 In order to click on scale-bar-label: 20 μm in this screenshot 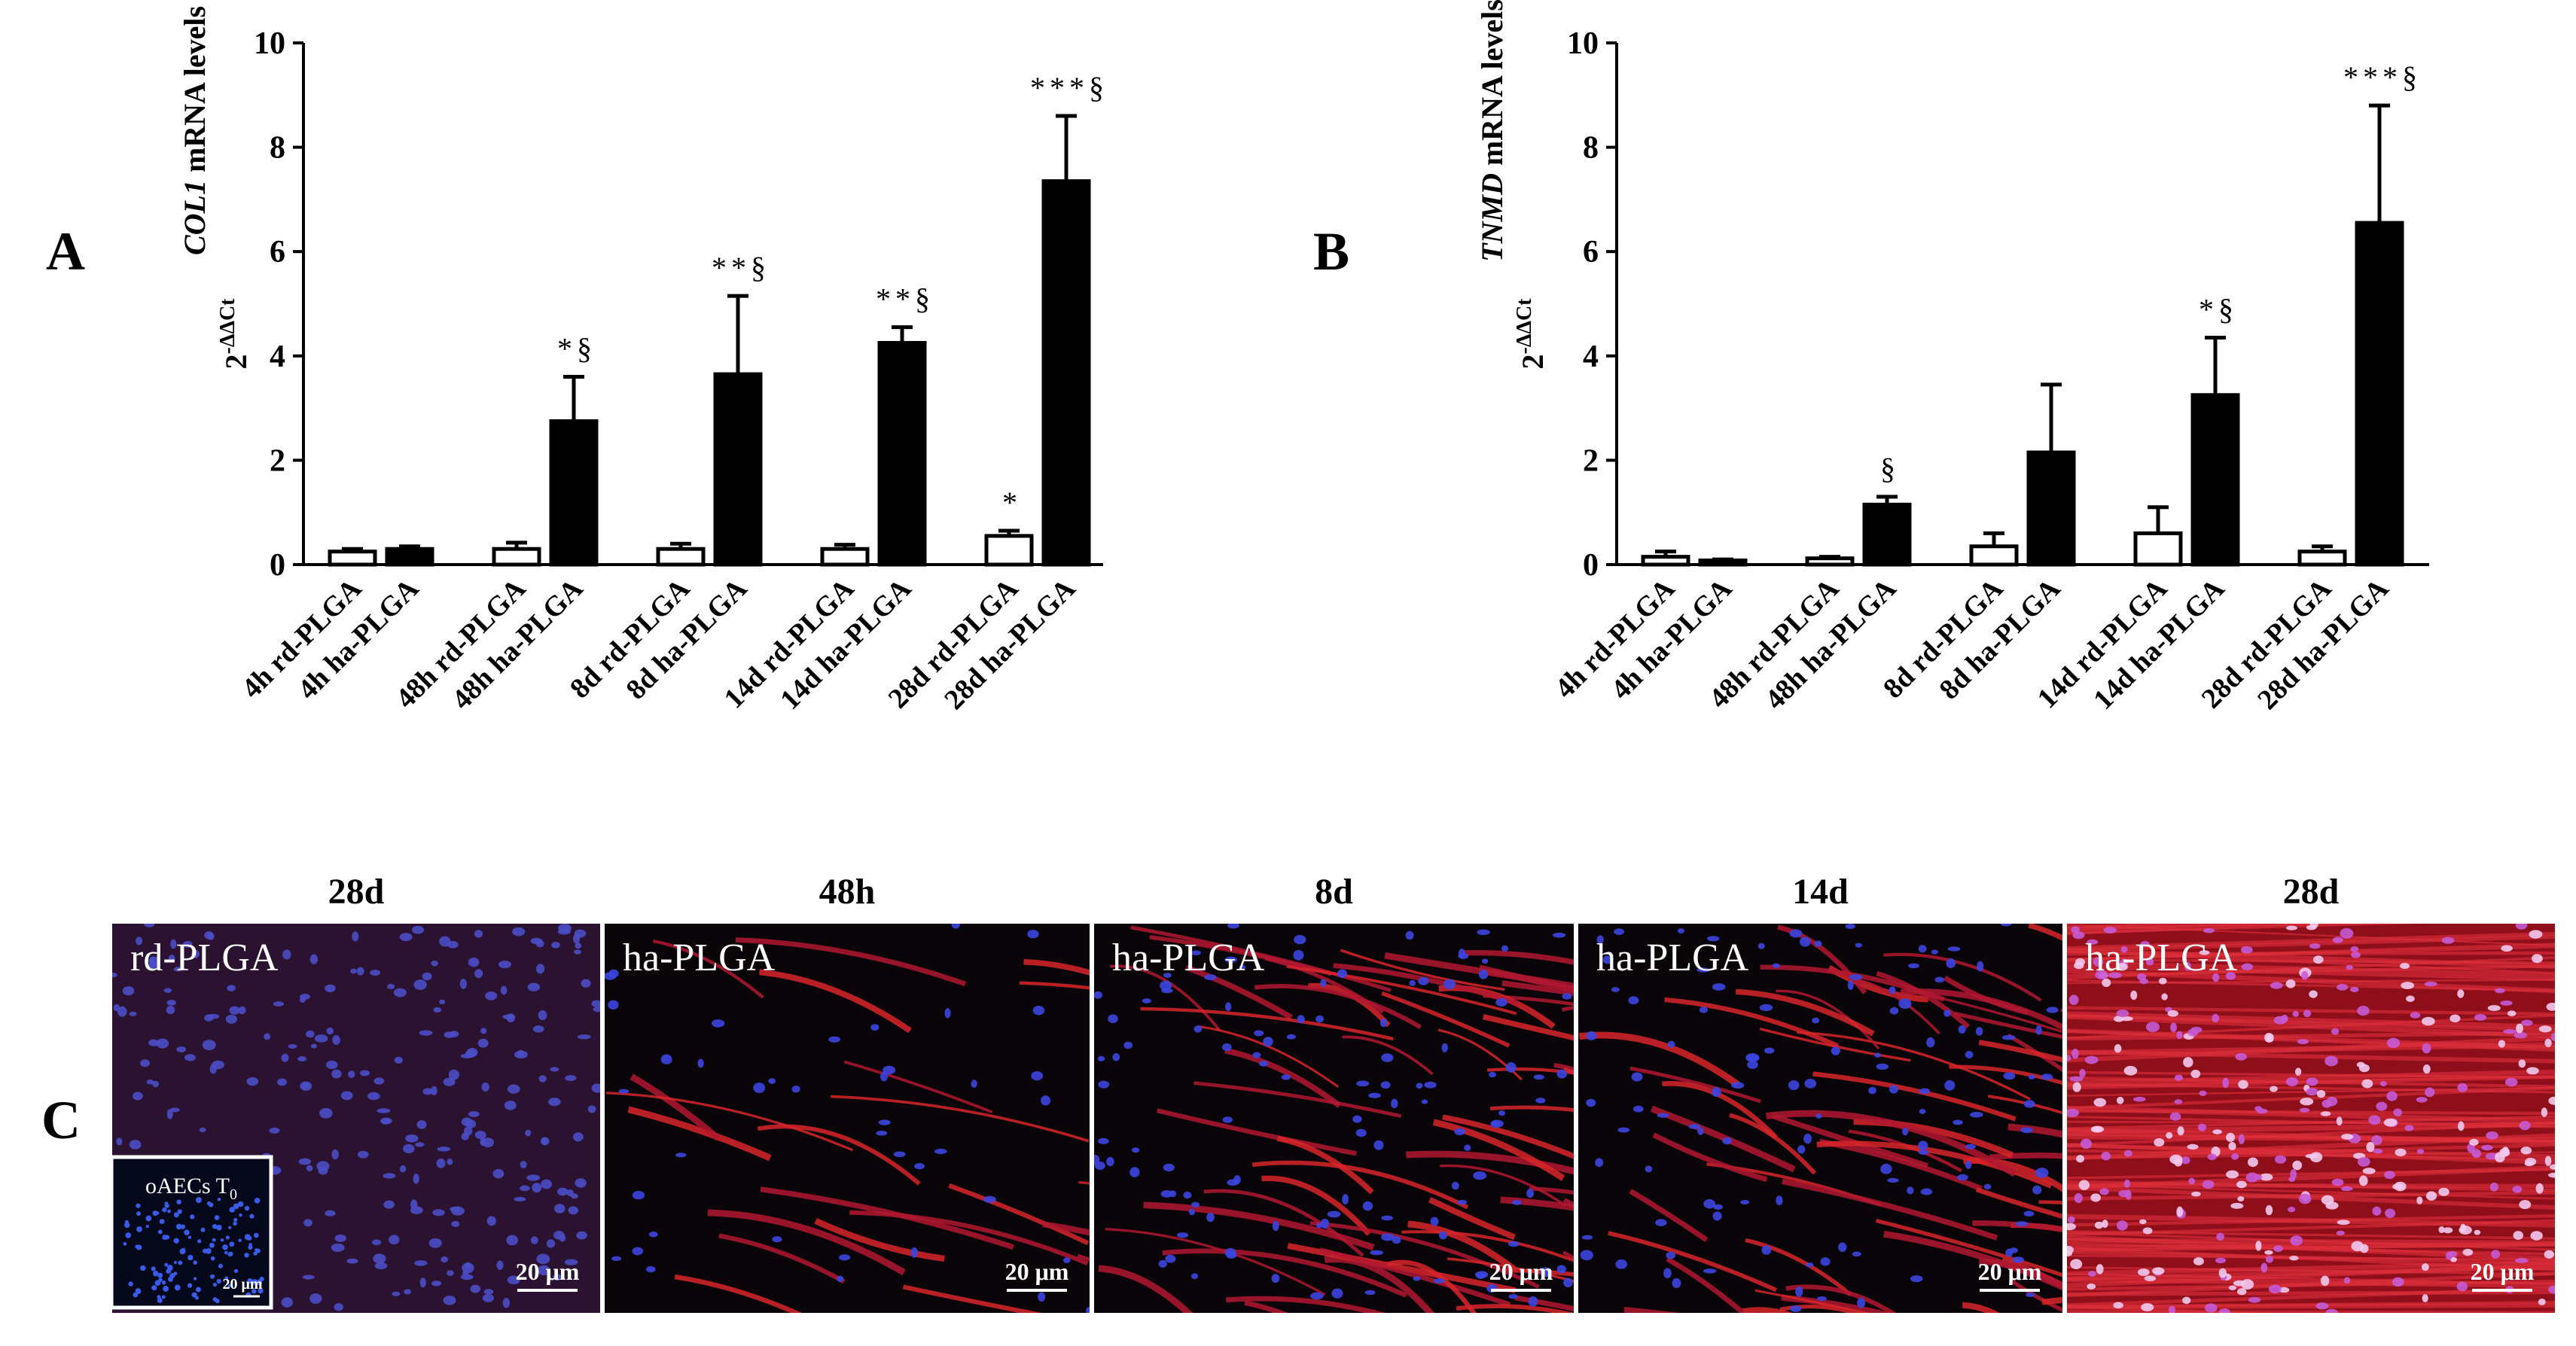, I will do `click(1037, 1271)`.